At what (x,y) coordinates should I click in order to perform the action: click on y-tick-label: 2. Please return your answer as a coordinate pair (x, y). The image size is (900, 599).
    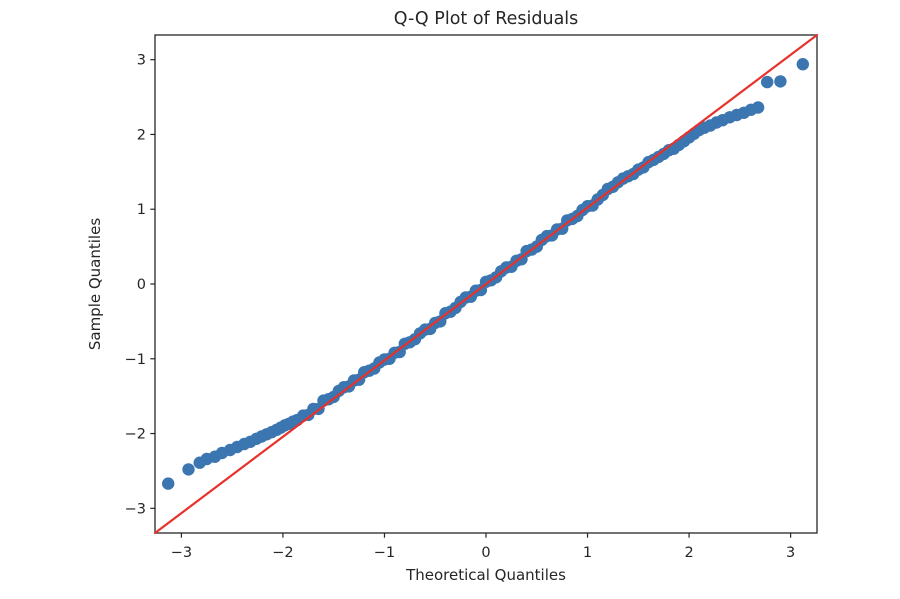
    Looking at the image, I should click on (141, 135).